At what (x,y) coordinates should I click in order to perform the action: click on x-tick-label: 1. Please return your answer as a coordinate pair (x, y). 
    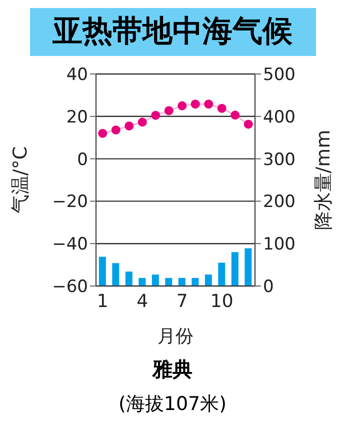
    Looking at the image, I should click on (102, 301).